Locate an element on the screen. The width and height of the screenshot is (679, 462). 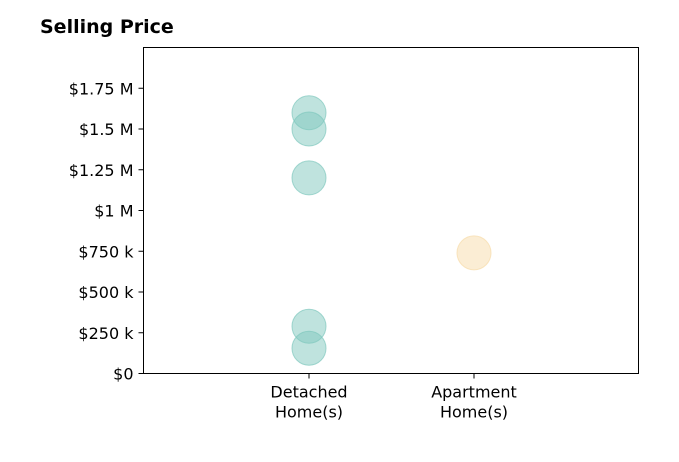
y-tick-label: $1.75 M is located at coordinates (101, 88).